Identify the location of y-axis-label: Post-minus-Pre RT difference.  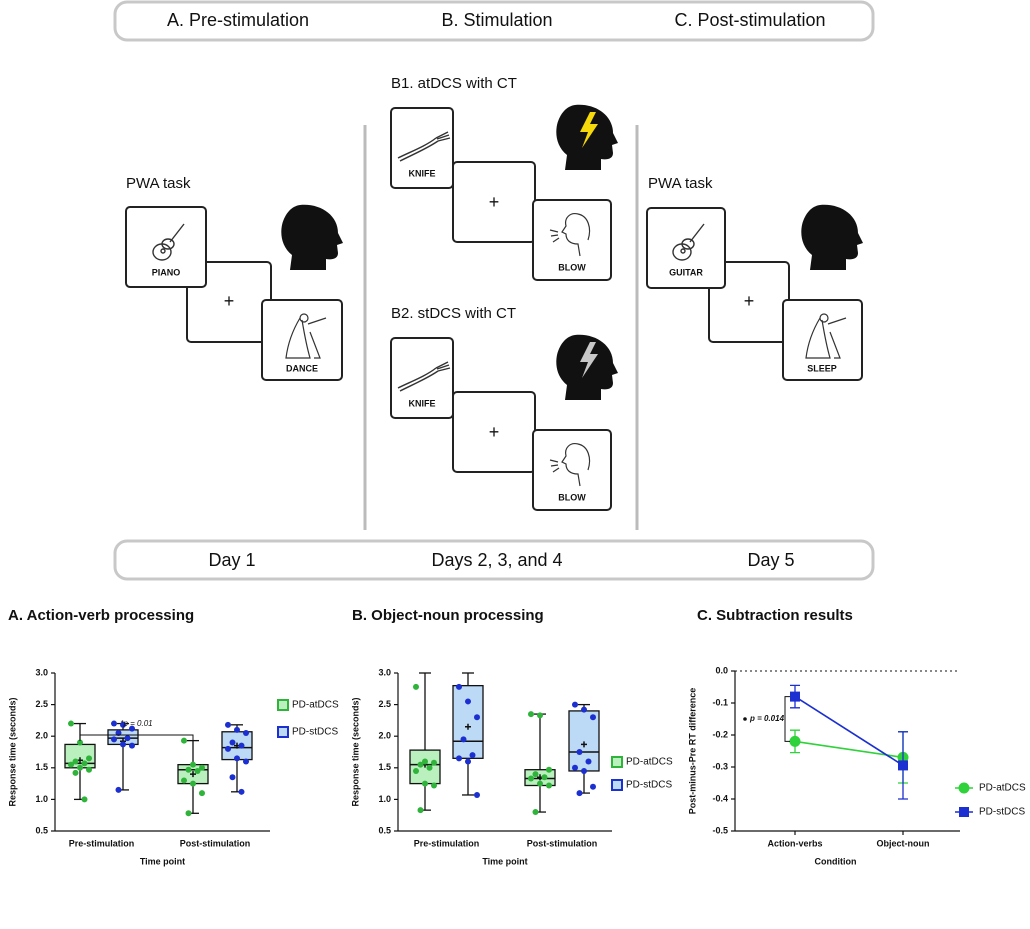
(692, 751).